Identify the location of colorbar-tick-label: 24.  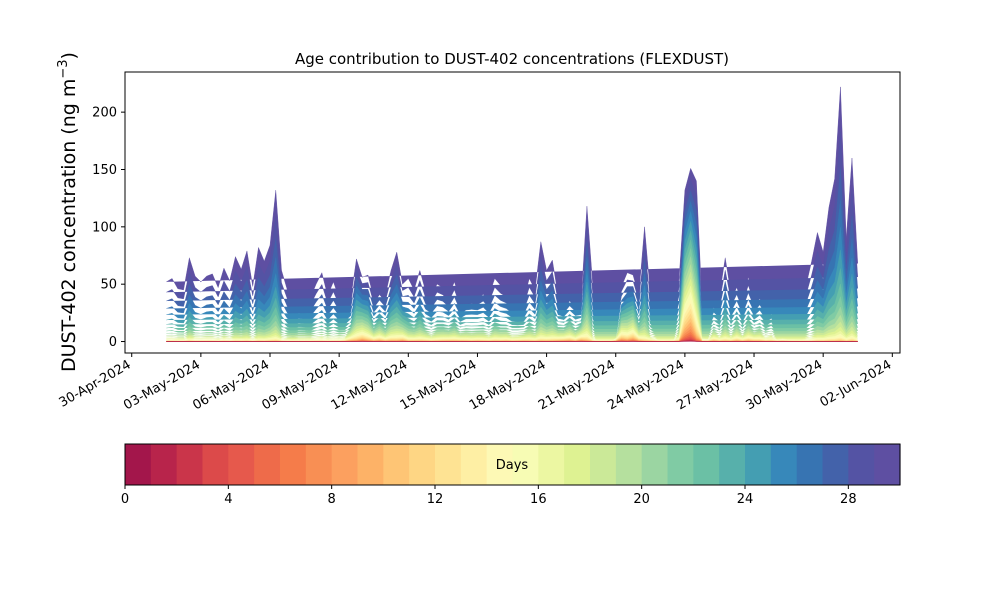
(745, 499).